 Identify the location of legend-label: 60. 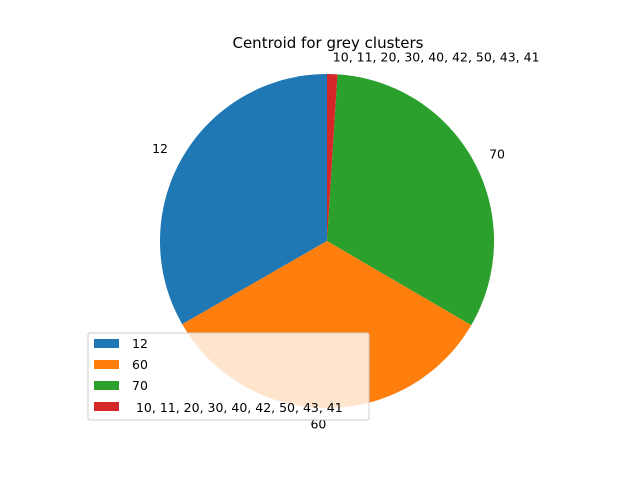
(140, 364).